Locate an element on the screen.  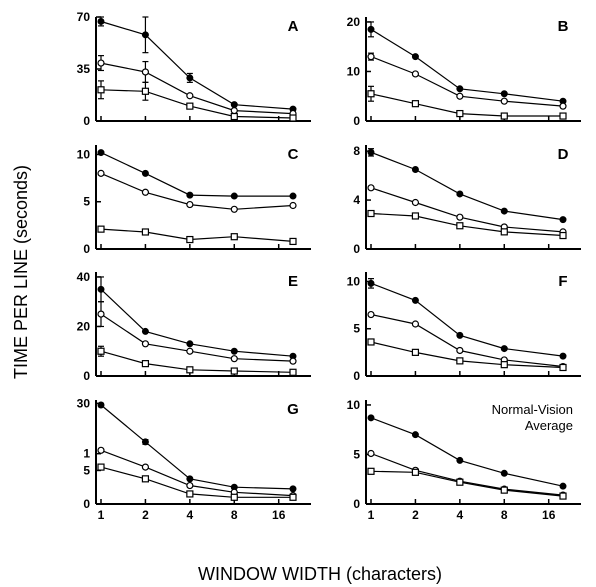
y-tick-label: 5 is located at coordinates (86, 202).